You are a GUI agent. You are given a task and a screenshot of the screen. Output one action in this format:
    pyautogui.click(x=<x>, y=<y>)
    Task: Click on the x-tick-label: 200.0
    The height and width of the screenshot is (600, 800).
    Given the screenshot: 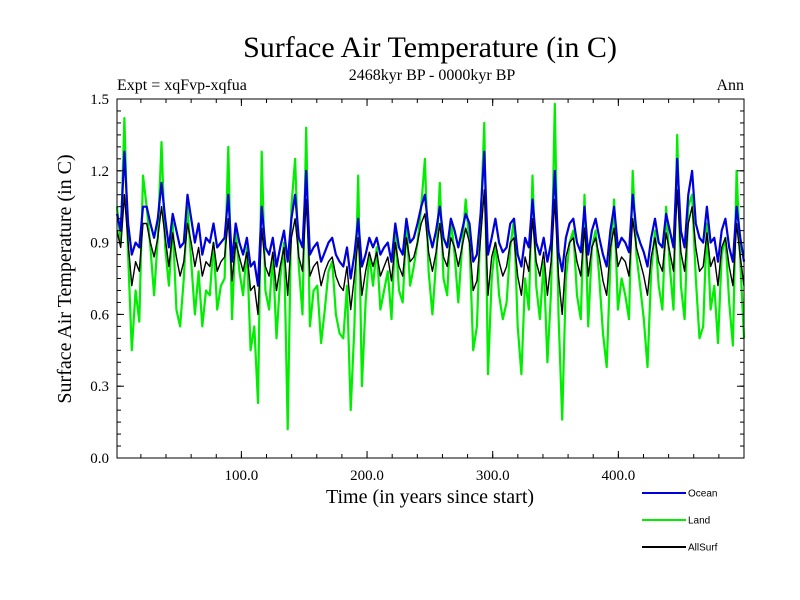 What is the action you would take?
    pyautogui.click(x=367, y=476)
    